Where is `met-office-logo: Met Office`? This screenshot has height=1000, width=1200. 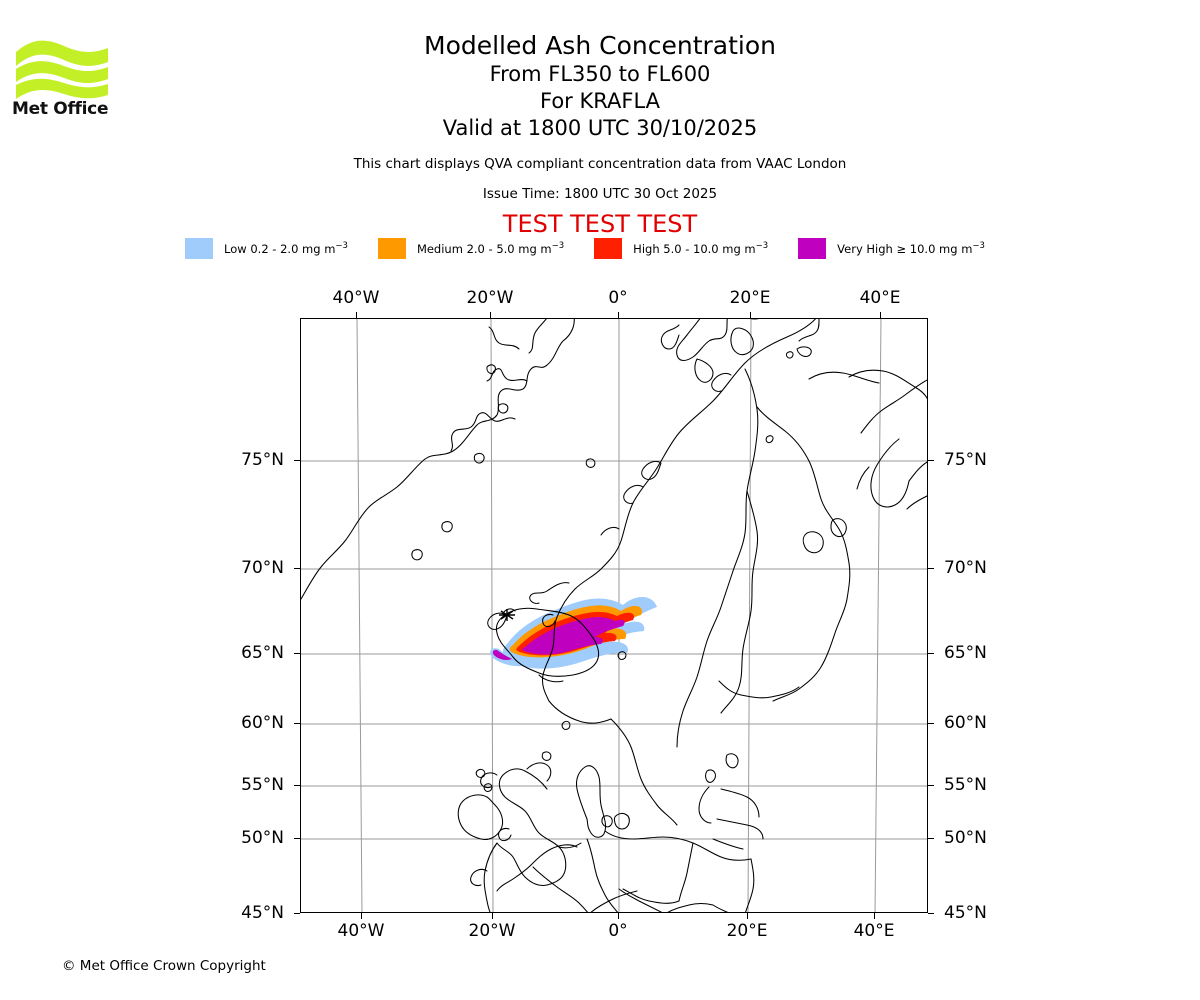
met-office-logo: Met Office is located at coordinates (67, 68).